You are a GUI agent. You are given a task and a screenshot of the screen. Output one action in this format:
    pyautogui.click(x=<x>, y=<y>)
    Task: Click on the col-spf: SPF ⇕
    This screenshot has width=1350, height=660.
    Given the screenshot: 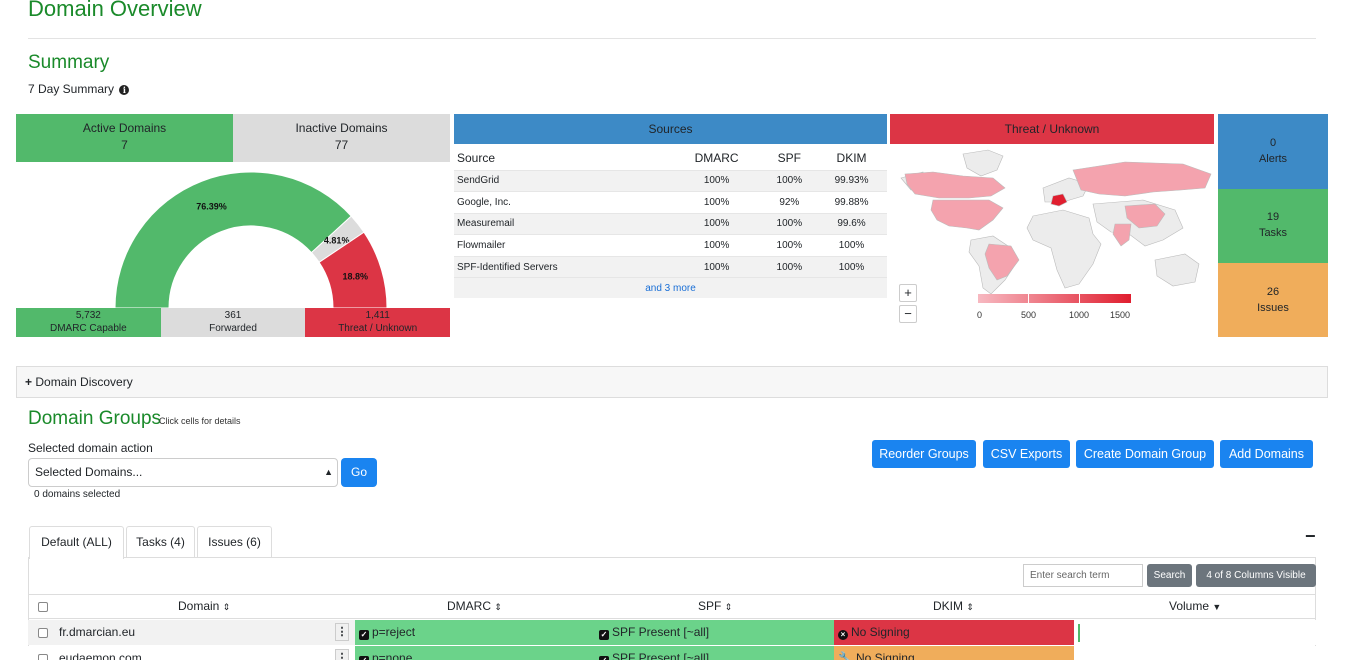 What is the action you would take?
    pyautogui.click(x=715, y=606)
    